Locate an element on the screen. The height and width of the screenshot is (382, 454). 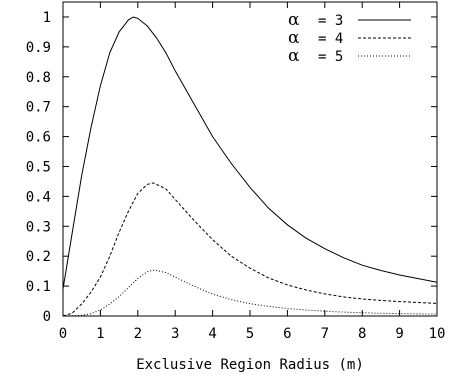
legend-label: = 3 is located at coordinates (330, 21).